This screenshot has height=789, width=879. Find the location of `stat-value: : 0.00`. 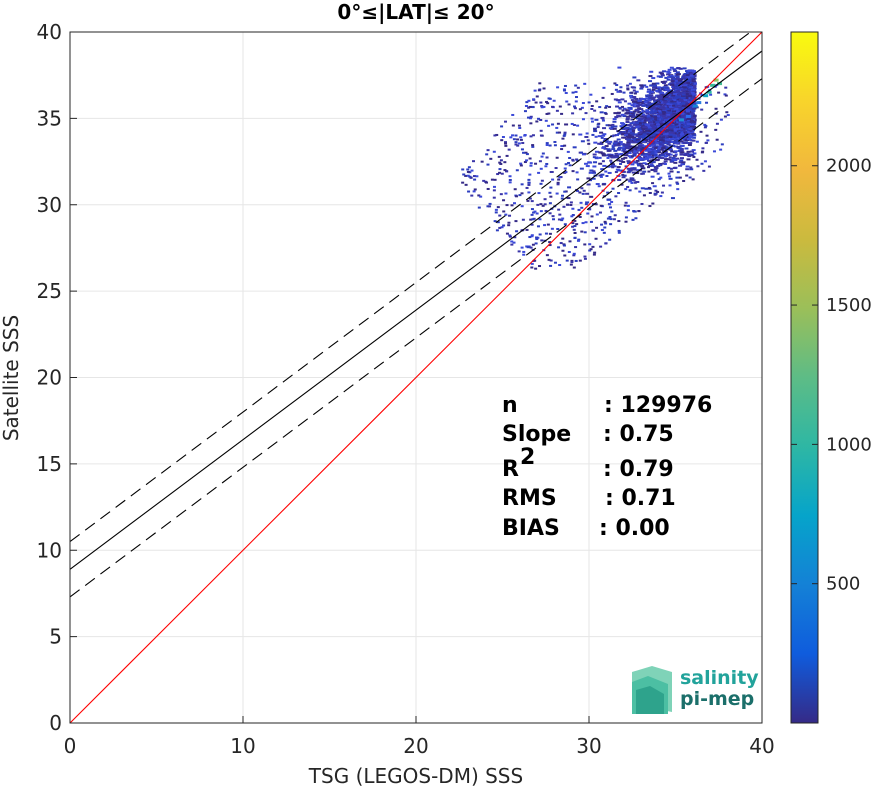

stat-value: : 0.00 is located at coordinates (634, 528).